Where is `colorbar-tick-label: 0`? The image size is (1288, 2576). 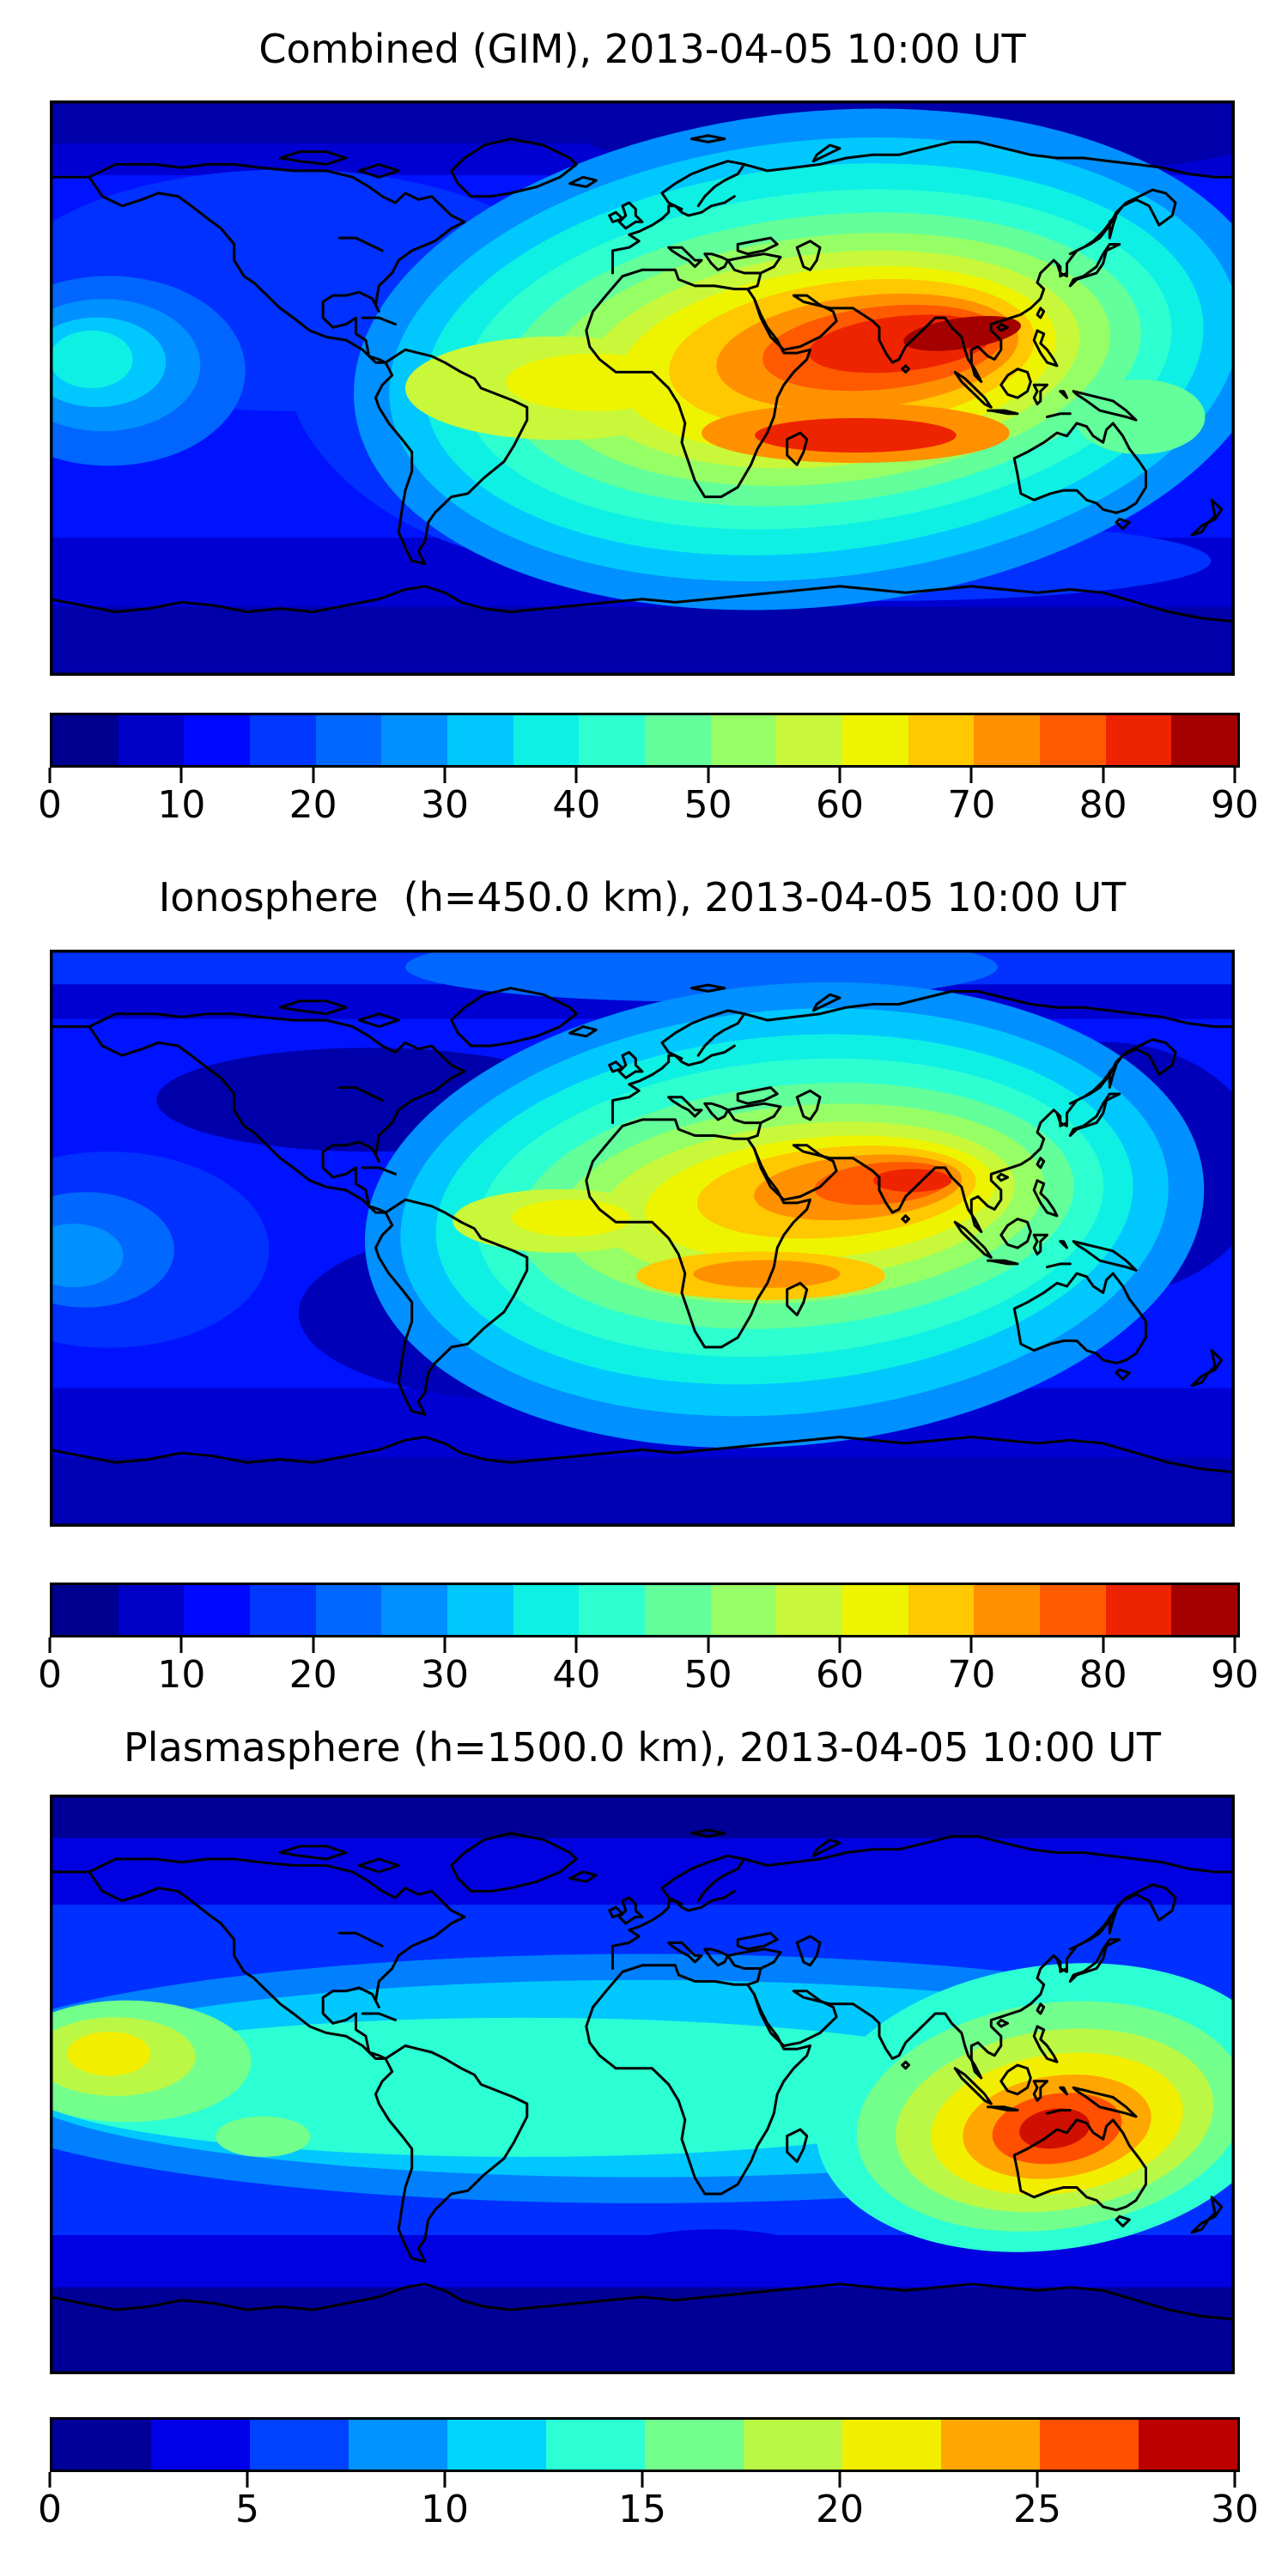 colorbar-tick-label: 0 is located at coordinates (50, 1675).